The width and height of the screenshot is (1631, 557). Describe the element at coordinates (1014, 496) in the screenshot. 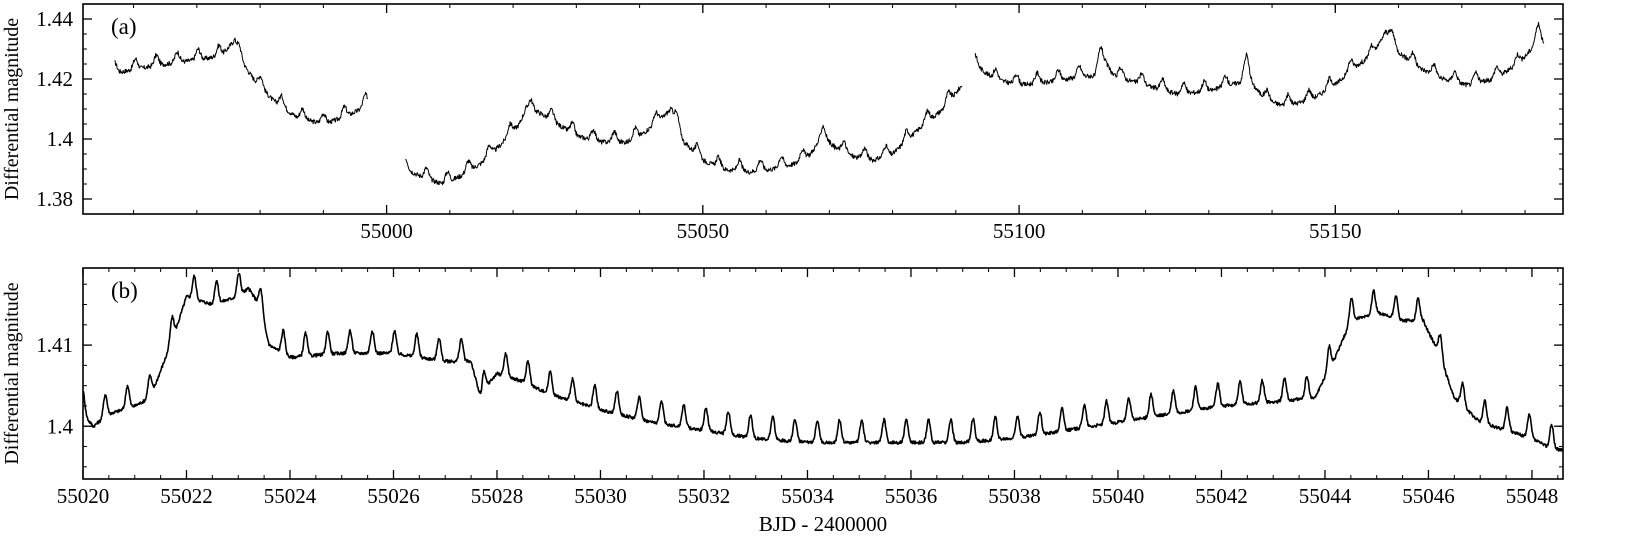

I see `x-tick-label: 55038` at that location.